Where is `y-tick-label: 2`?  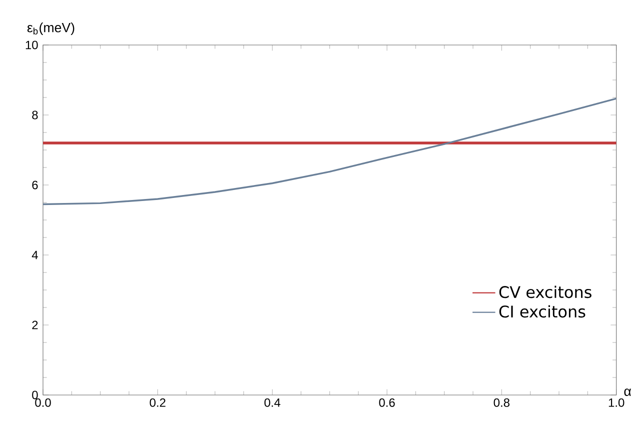
y-tick-label: 2 is located at coordinates (35, 325).